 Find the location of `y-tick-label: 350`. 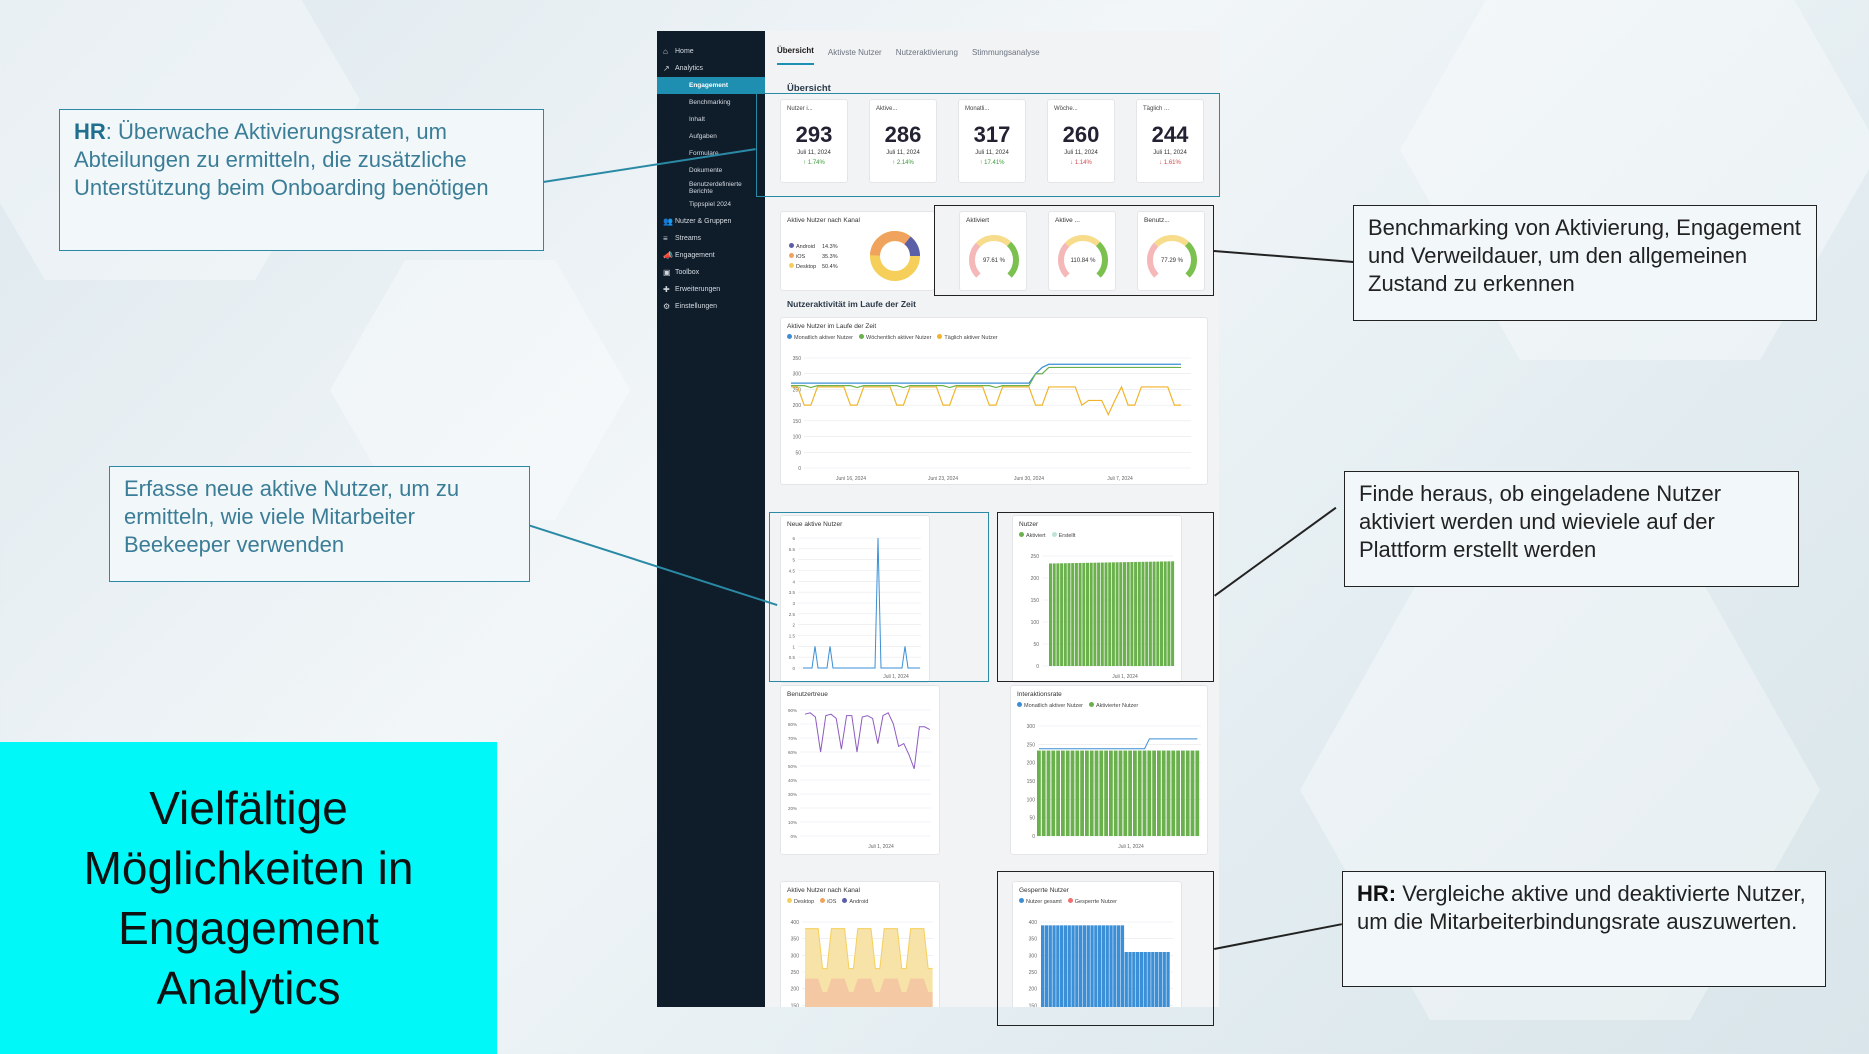

y-tick-label: 350 is located at coordinates (795, 940).